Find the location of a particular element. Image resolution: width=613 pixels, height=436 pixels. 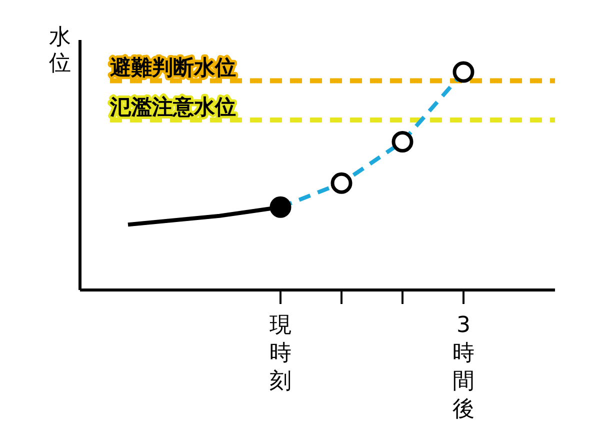

x-tick-label: 現時刻 is located at coordinates (281, 353).